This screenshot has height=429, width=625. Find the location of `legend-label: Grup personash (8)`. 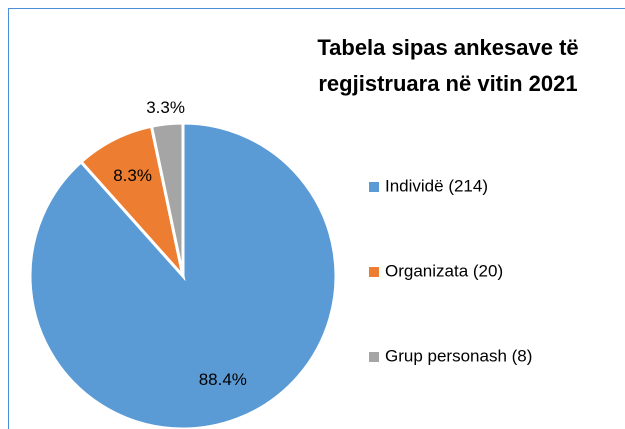

legend-label: Grup personash (8) is located at coordinates (458, 355).